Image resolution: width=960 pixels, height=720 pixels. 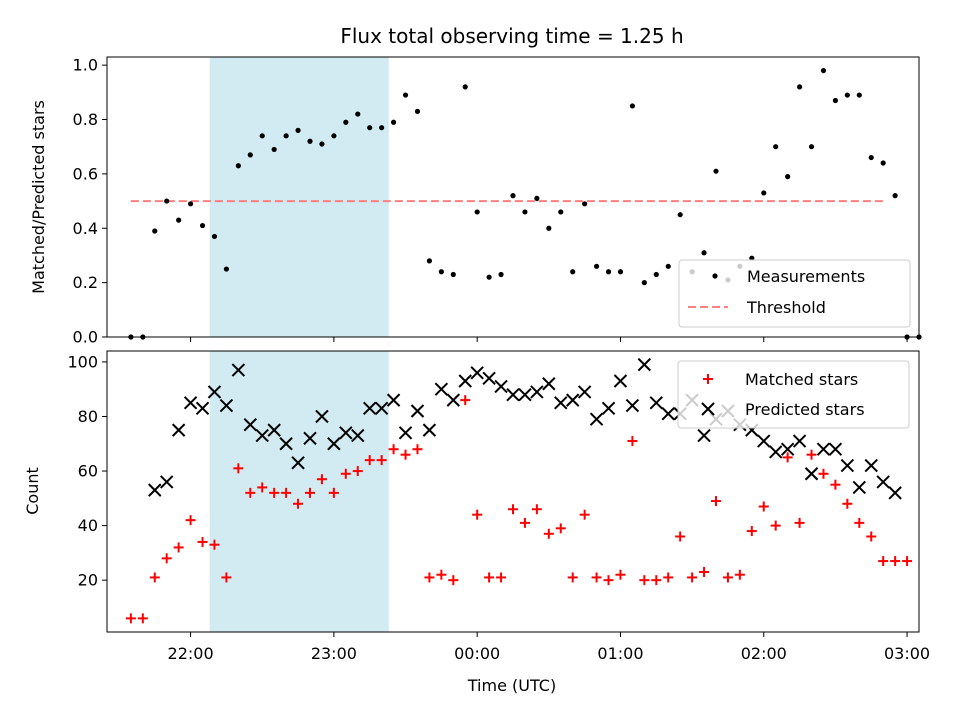 I want to click on top-legend-threshold-label: Threshold, so click(x=786, y=307).